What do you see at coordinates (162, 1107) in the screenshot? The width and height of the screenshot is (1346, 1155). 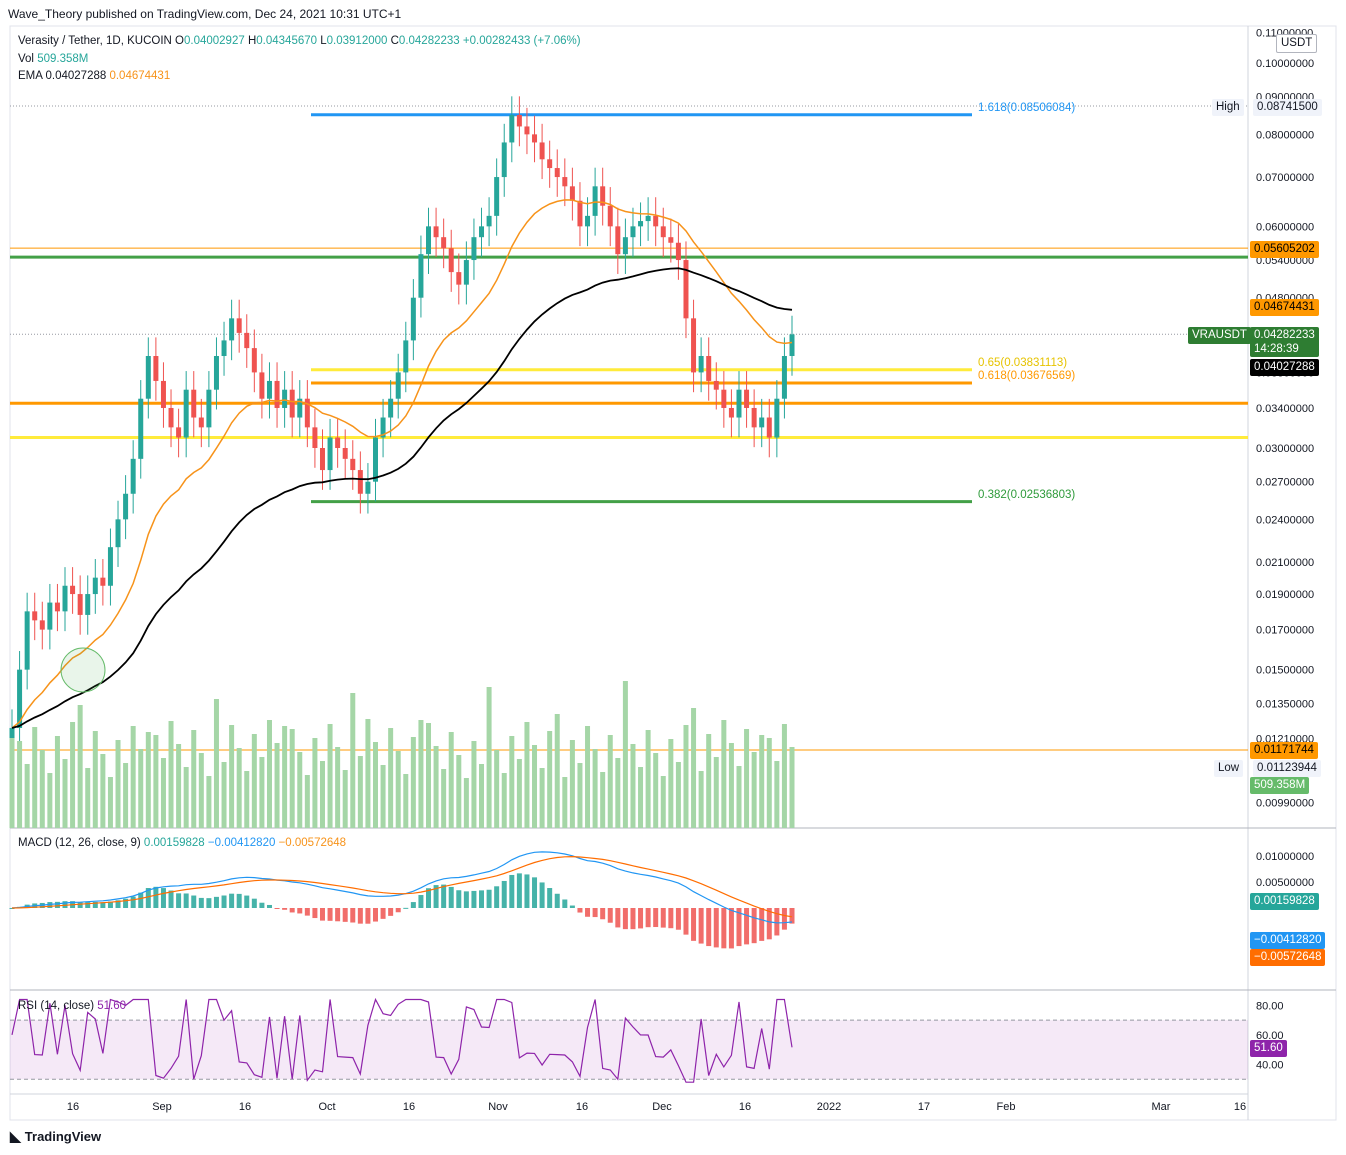 I see `time-tick-label: Sep` at bounding box center [162, 1107].